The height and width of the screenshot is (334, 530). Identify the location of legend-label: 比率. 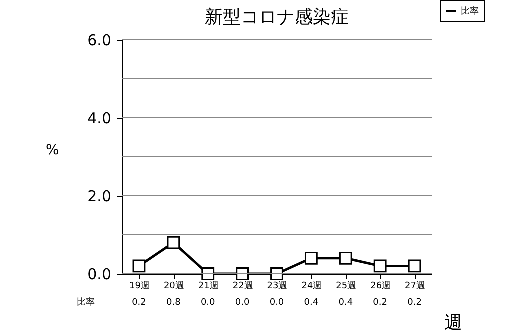
(470, 11).